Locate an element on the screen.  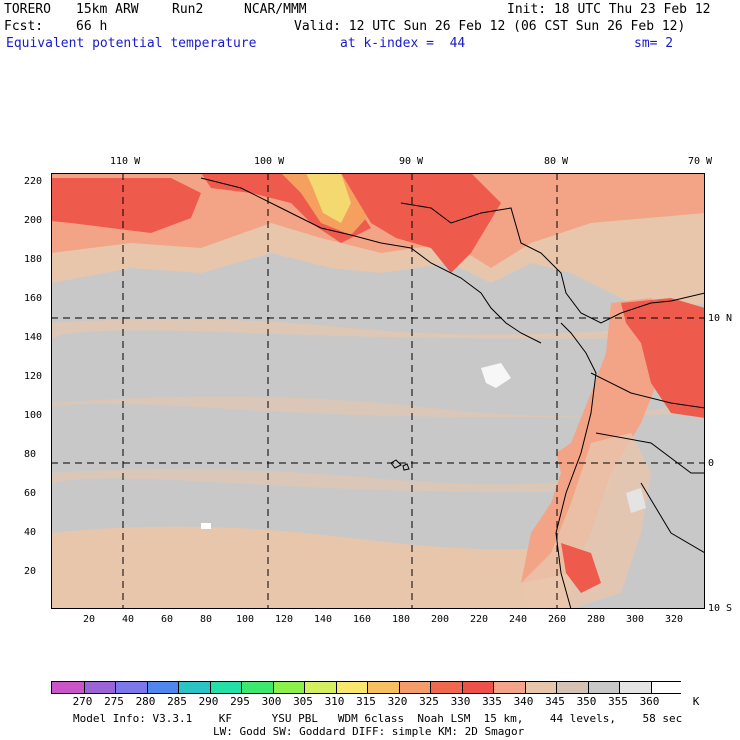
model-resolution: 15km ARW is located at coordinates (107, 9).